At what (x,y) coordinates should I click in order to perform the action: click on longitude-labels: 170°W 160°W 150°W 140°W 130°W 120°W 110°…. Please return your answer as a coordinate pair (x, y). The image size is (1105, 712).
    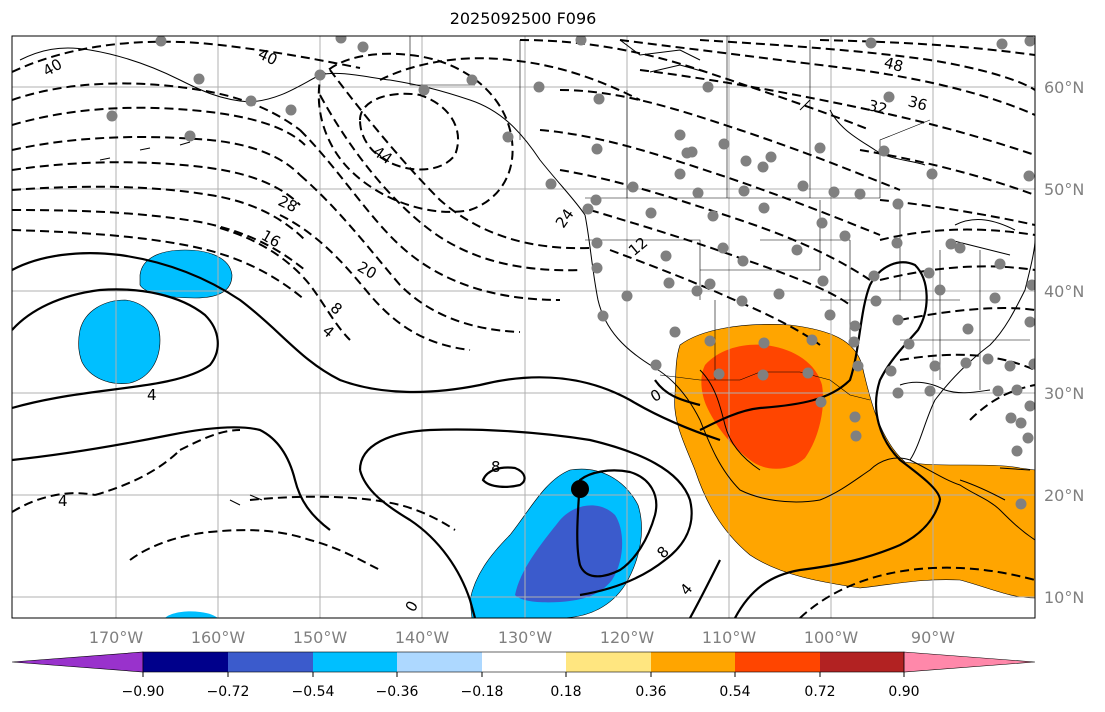
    Looking at the image, I should click on (522, 637).